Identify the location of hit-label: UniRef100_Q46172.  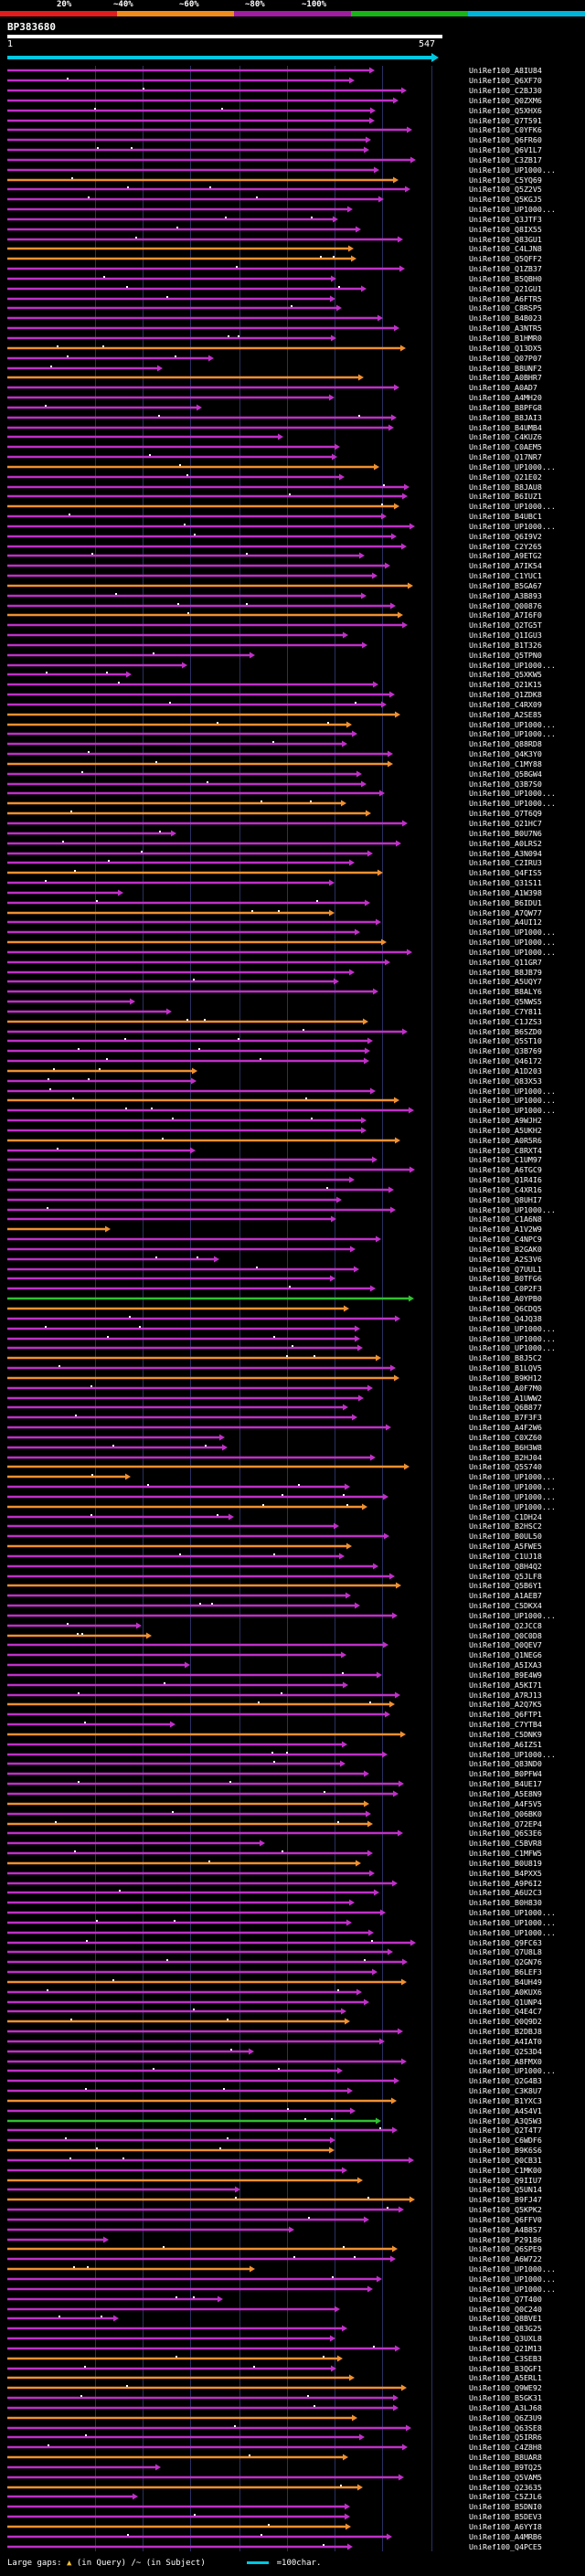
(506, 1060).